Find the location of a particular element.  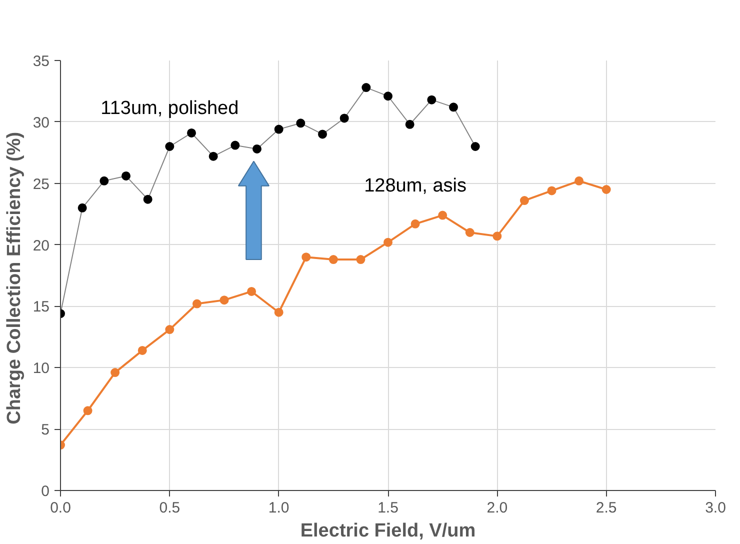

y-tick-label: 20 is located at coordinates (41, 245).